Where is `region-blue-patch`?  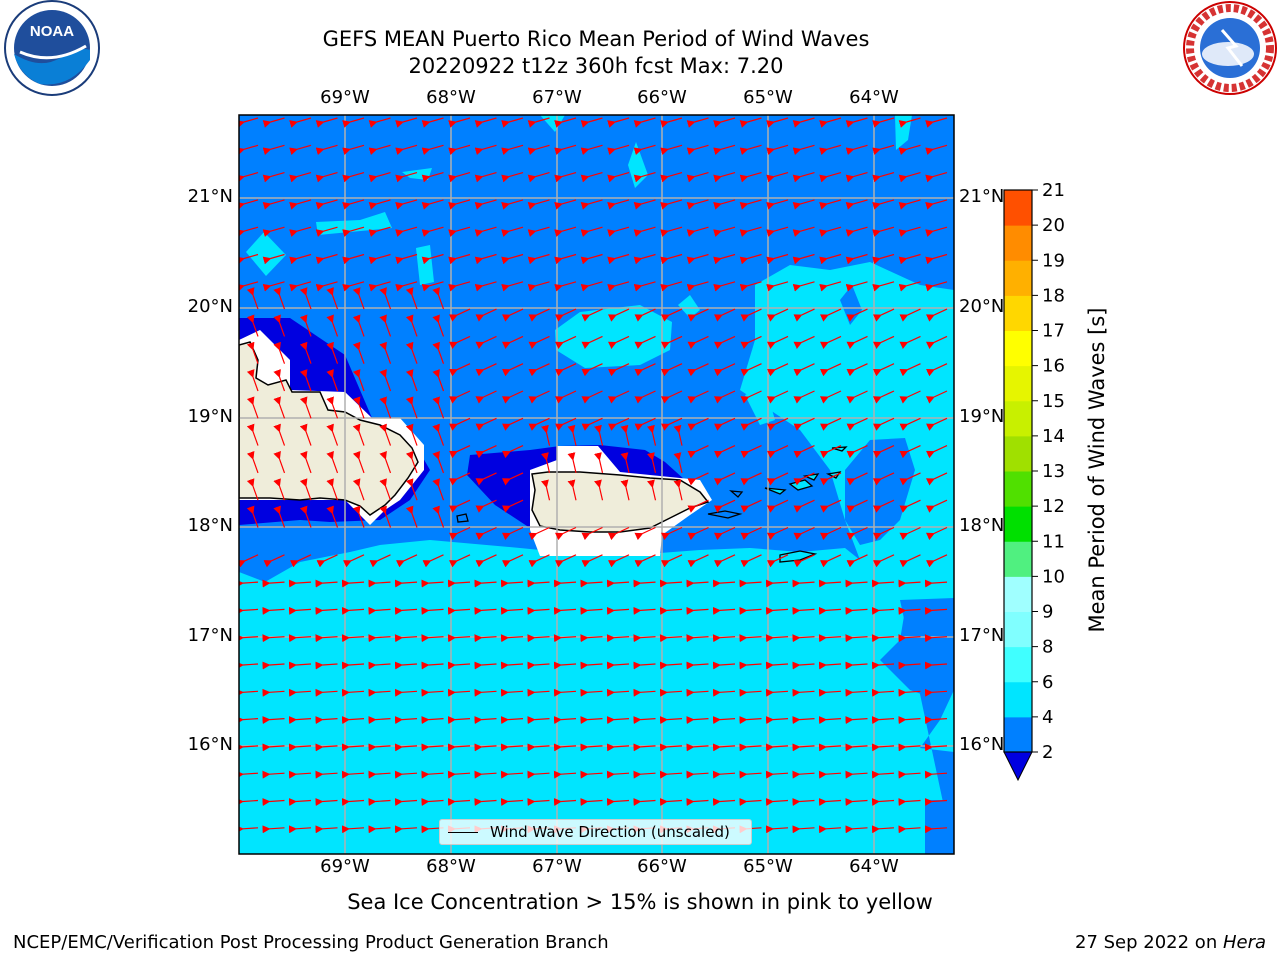 region-blue-patch is located at coordinates (880, 491).